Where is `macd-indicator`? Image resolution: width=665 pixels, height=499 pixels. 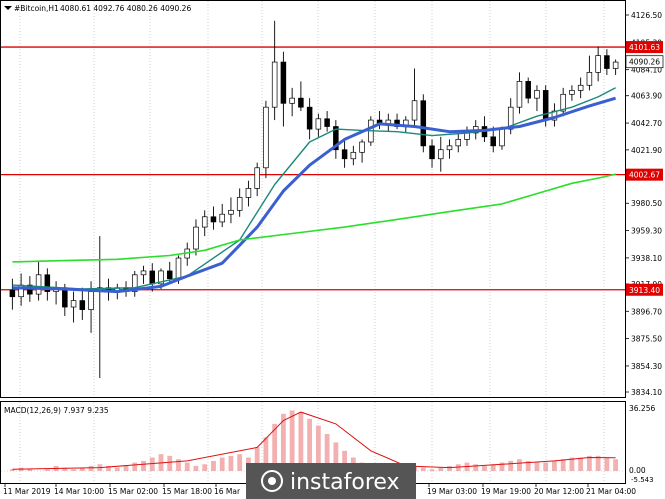
macd-indicator is located at coordinates (313, 441).